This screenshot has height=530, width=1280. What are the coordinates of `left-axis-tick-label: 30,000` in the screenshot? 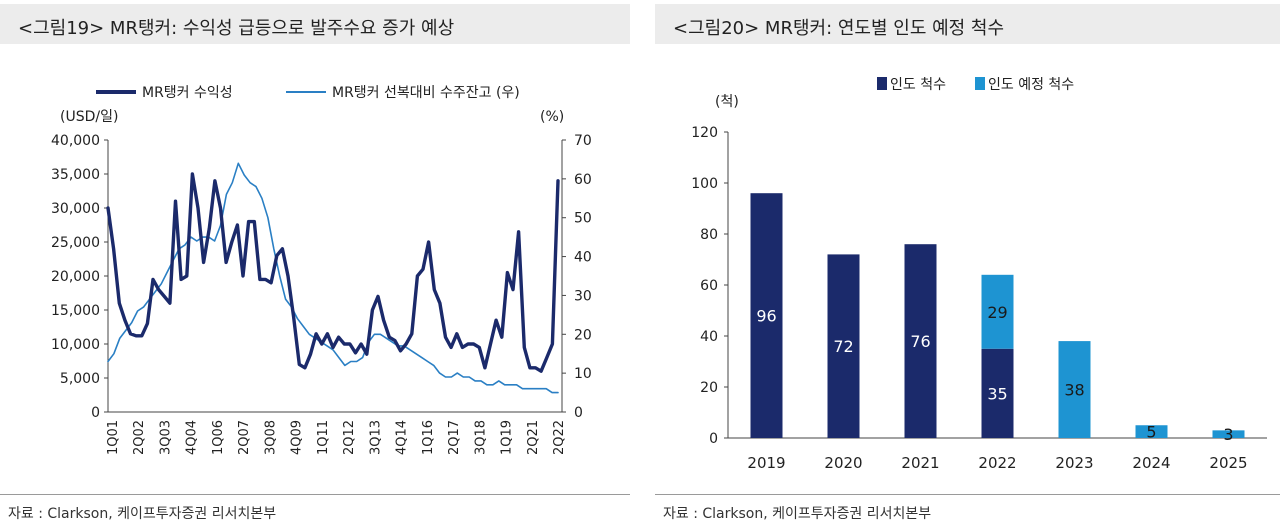 It's located at (75, 209).